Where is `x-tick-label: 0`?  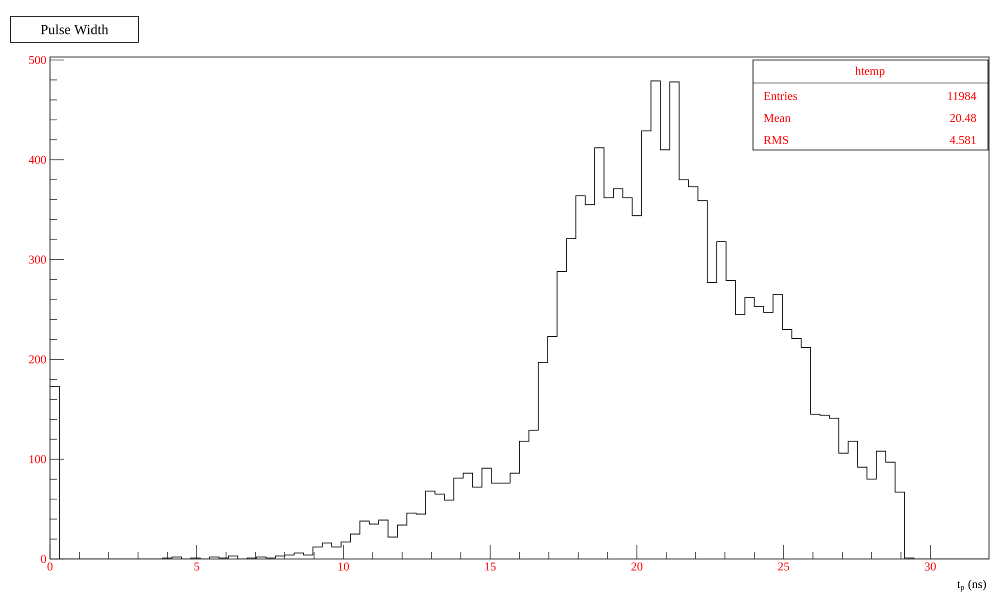
x-tick-label: 0 is located at coordinates (50, 566).